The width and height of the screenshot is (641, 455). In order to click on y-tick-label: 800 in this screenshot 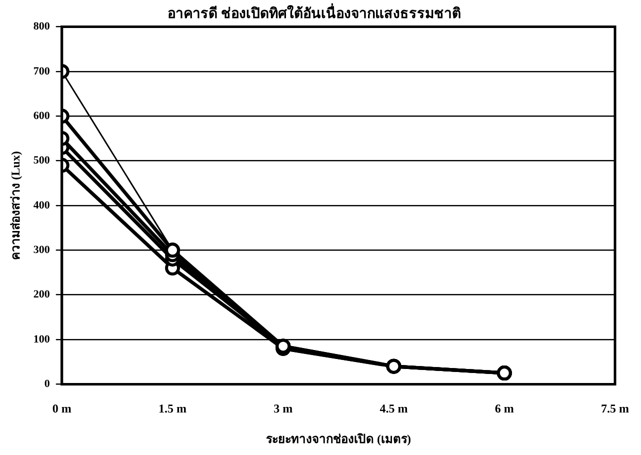, I will do `click(41, 26)`.